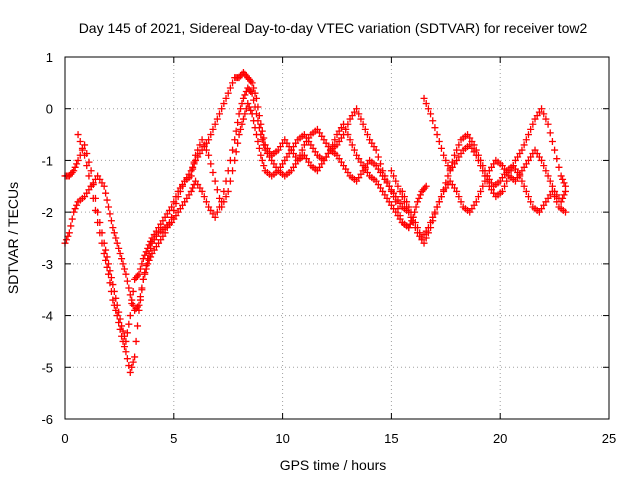 This screenshot has width=640, height=480. I want to click on y-axis-label: SDTVAR / TECUs, so click(13, 238).